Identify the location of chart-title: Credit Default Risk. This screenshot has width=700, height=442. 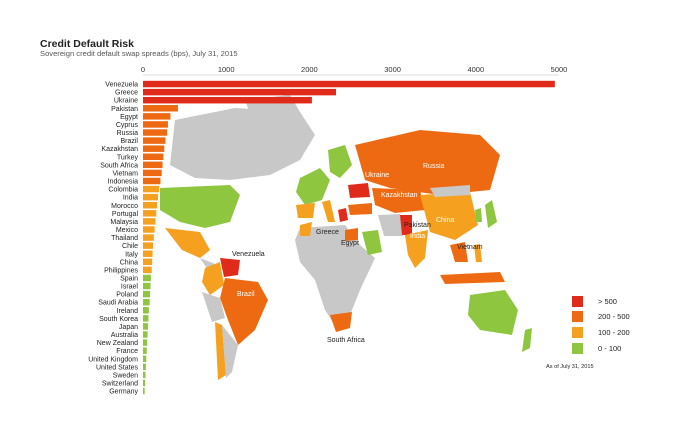
(87, 44).